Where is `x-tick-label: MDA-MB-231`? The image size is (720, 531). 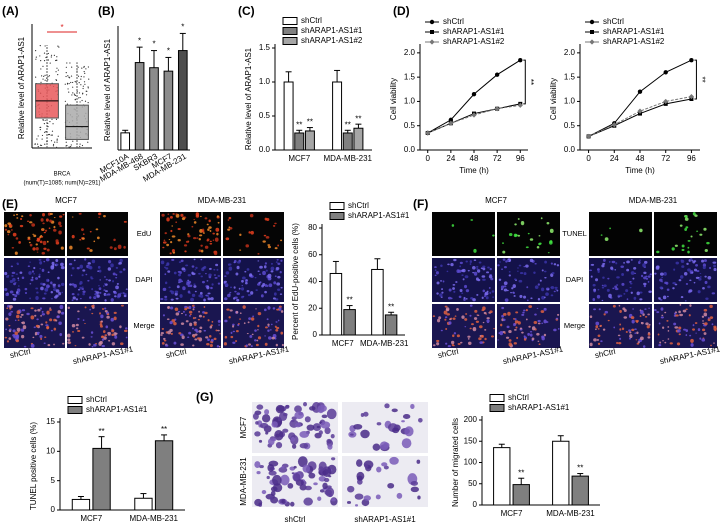 x-tick-label: MDA-MB-231 is located at coordinates (348, 158).